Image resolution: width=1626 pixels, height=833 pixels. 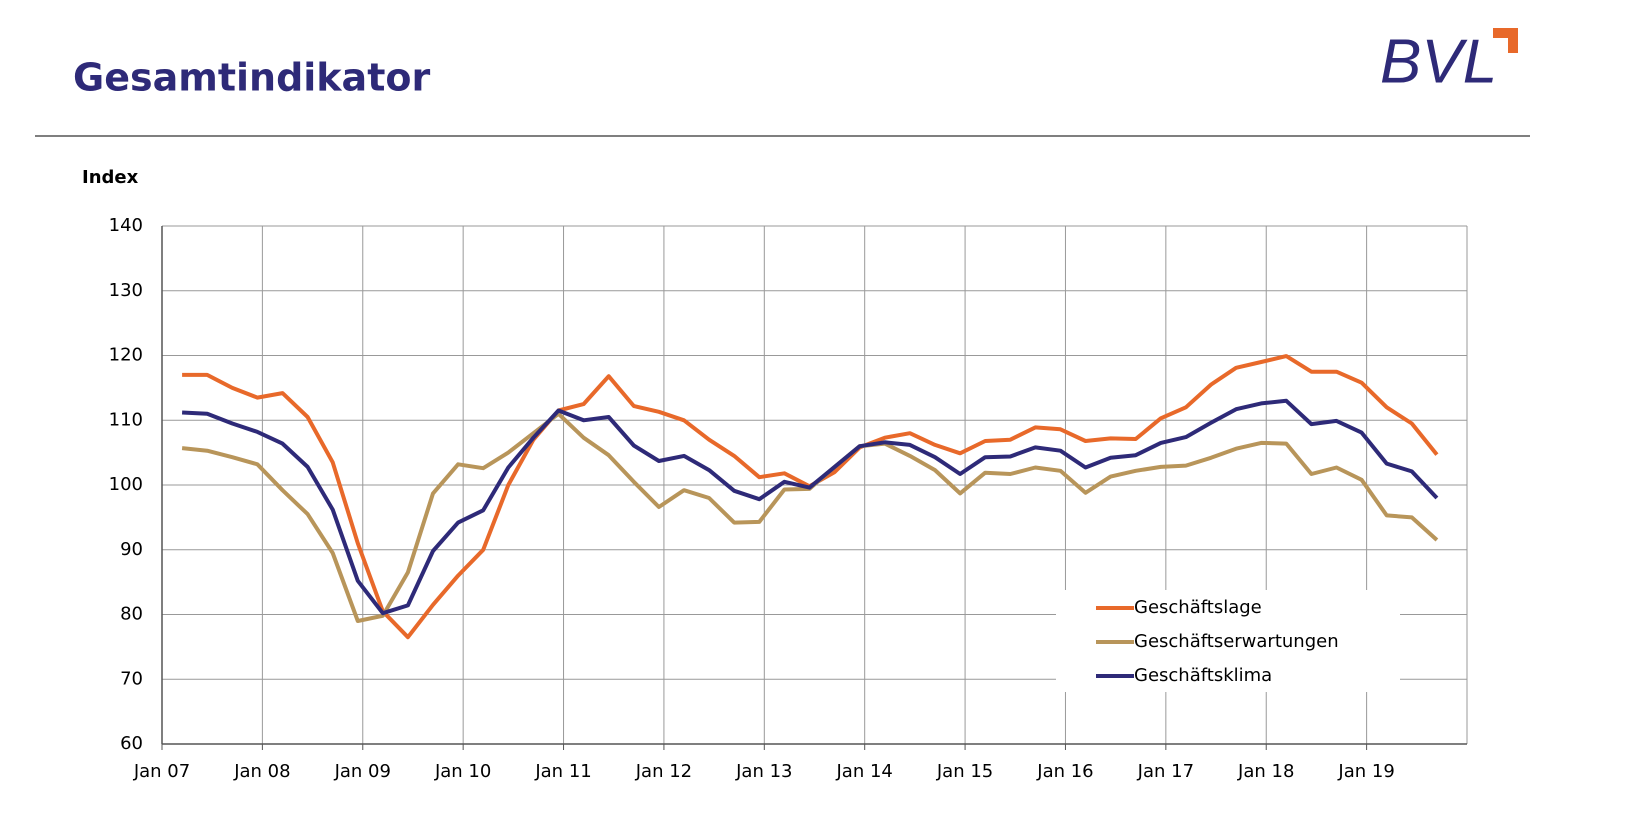 What do you see at coordinates (126, 225) in the screenshot?
I see `y-tick-label: 140` at bounding box center [126, 225].